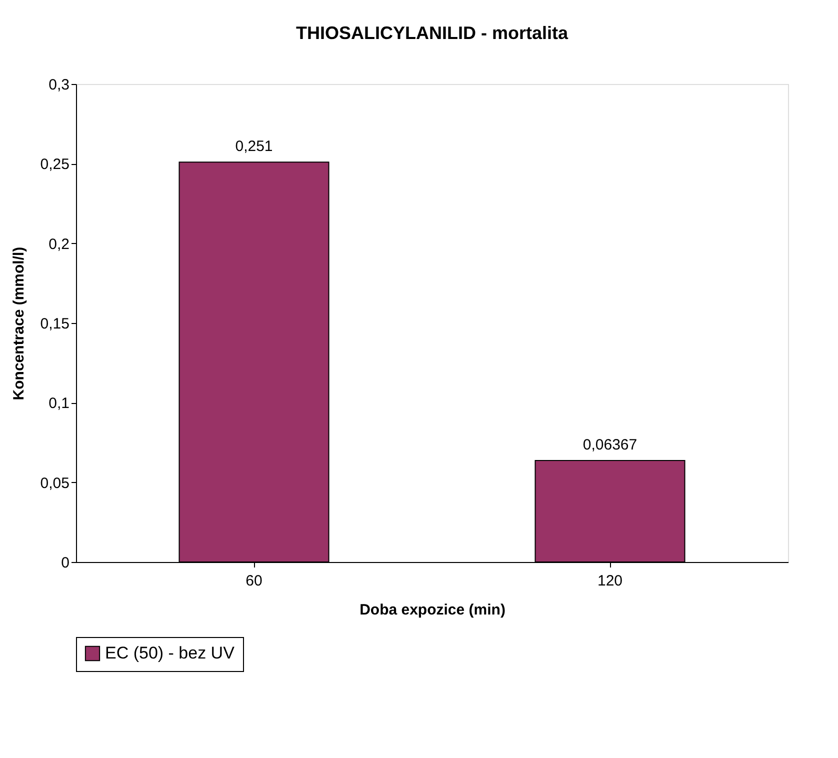 This screenshot has height=758, width=838. I want to click on x-tick-label: 120, so click(610, 581).